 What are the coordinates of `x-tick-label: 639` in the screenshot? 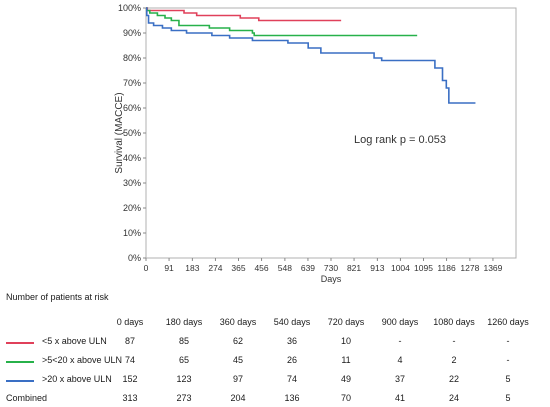 It's located at (308, 268).